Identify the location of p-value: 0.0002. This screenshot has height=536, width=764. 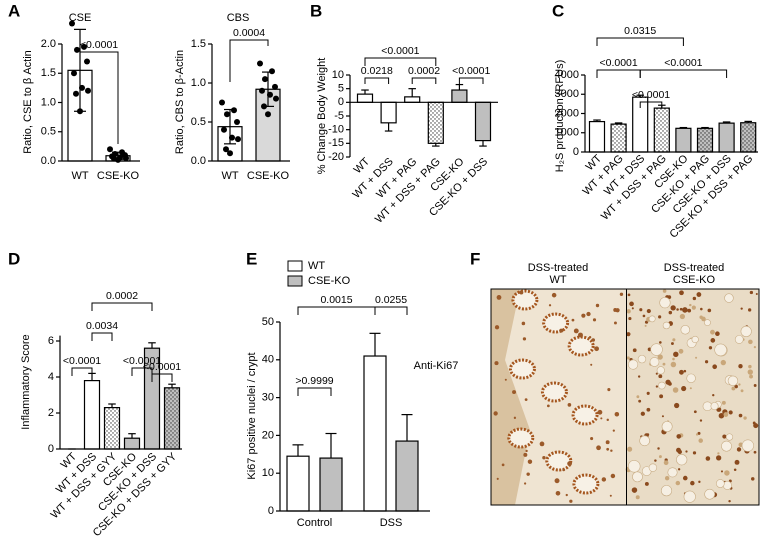
(424, 71).